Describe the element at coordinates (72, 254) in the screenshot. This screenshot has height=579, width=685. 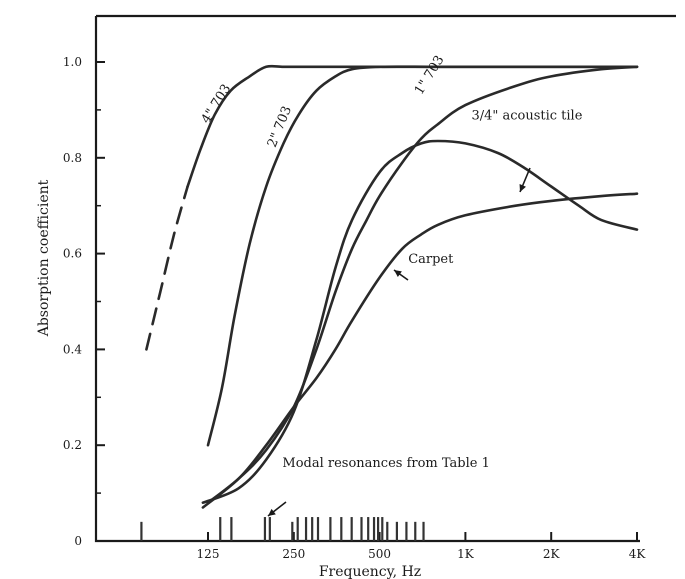
I see `y-tick-label: 0.6` at that location.